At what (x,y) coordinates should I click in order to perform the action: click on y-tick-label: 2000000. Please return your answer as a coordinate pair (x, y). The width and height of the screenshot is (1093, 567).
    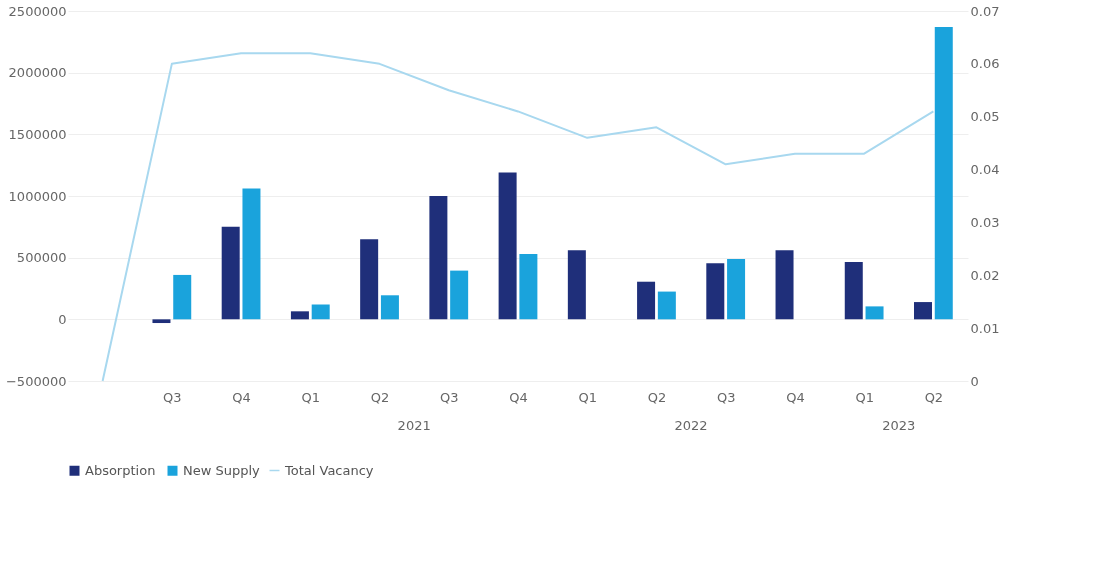
    Looking at the image, I should click on (37, 73).